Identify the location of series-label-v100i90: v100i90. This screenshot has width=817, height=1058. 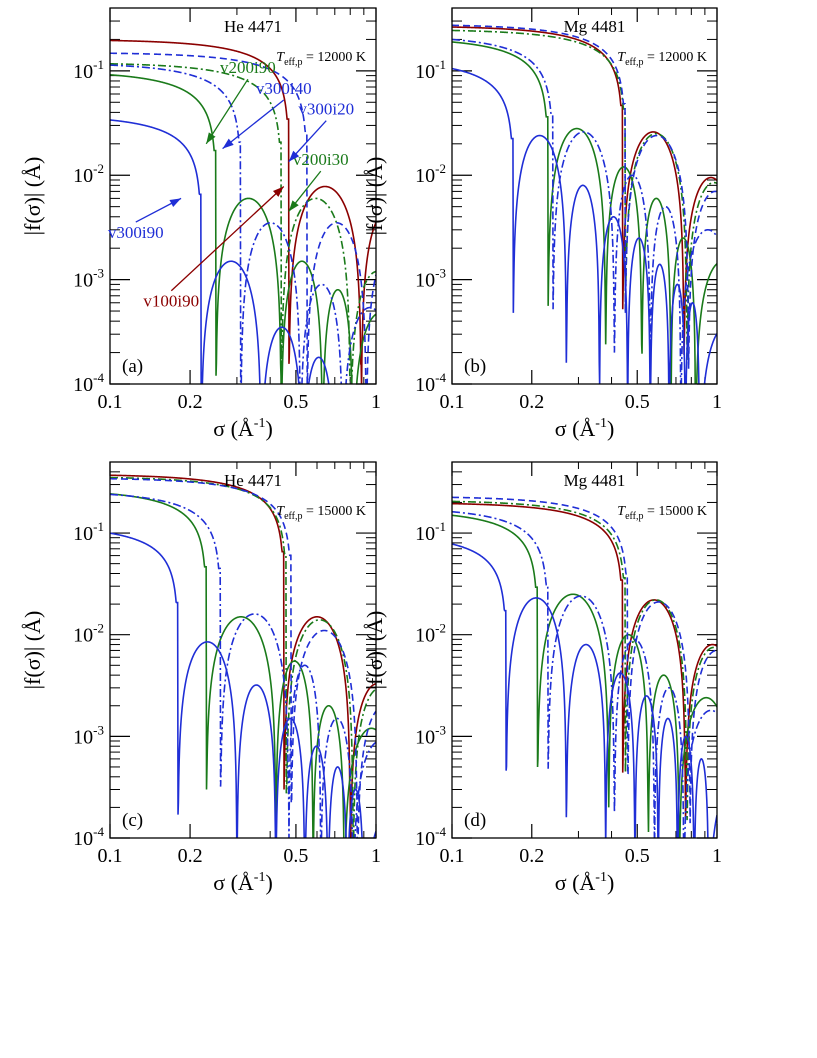
(171, 301).